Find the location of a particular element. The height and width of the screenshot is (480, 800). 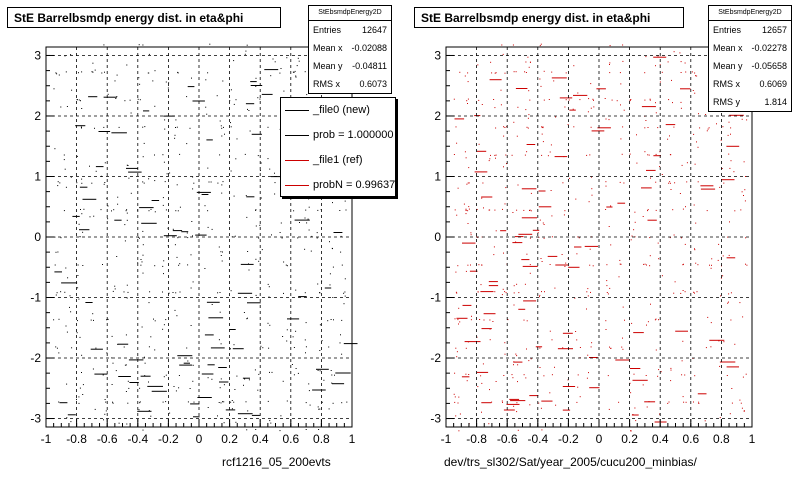

x-tick-label: 0.8 is located at coordinates (721, 439).